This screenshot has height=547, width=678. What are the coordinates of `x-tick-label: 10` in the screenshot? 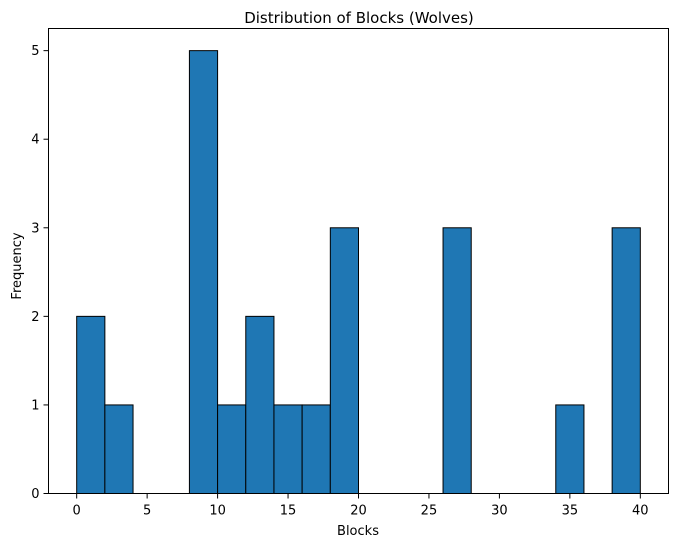 It's located at (217, 511).